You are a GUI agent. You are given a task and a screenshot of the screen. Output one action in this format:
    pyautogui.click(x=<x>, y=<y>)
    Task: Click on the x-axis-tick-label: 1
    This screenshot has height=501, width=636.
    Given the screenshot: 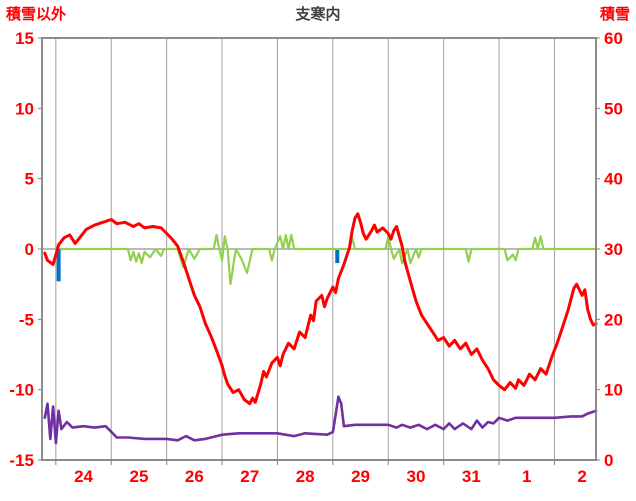 What is the action you would take?
    pyautogui.click(x=526, y=476)
    